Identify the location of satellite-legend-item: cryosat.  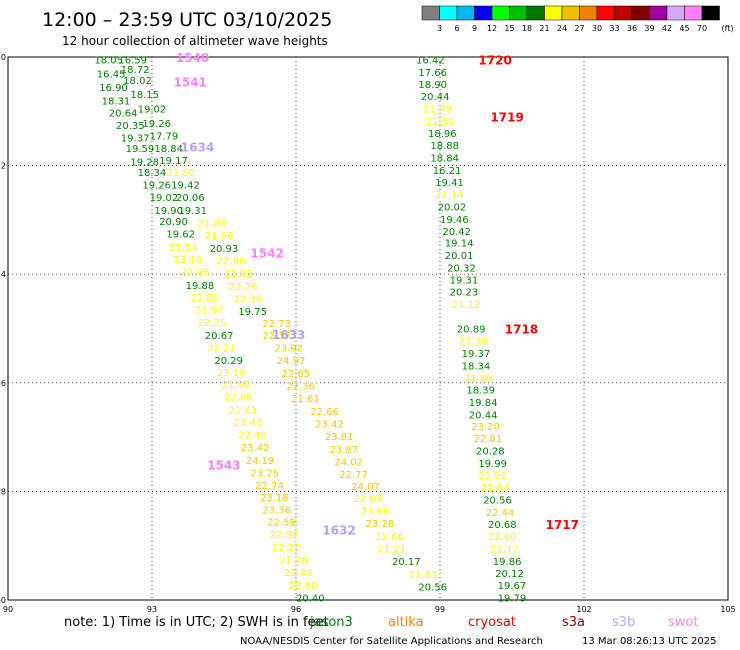
(492, 622).